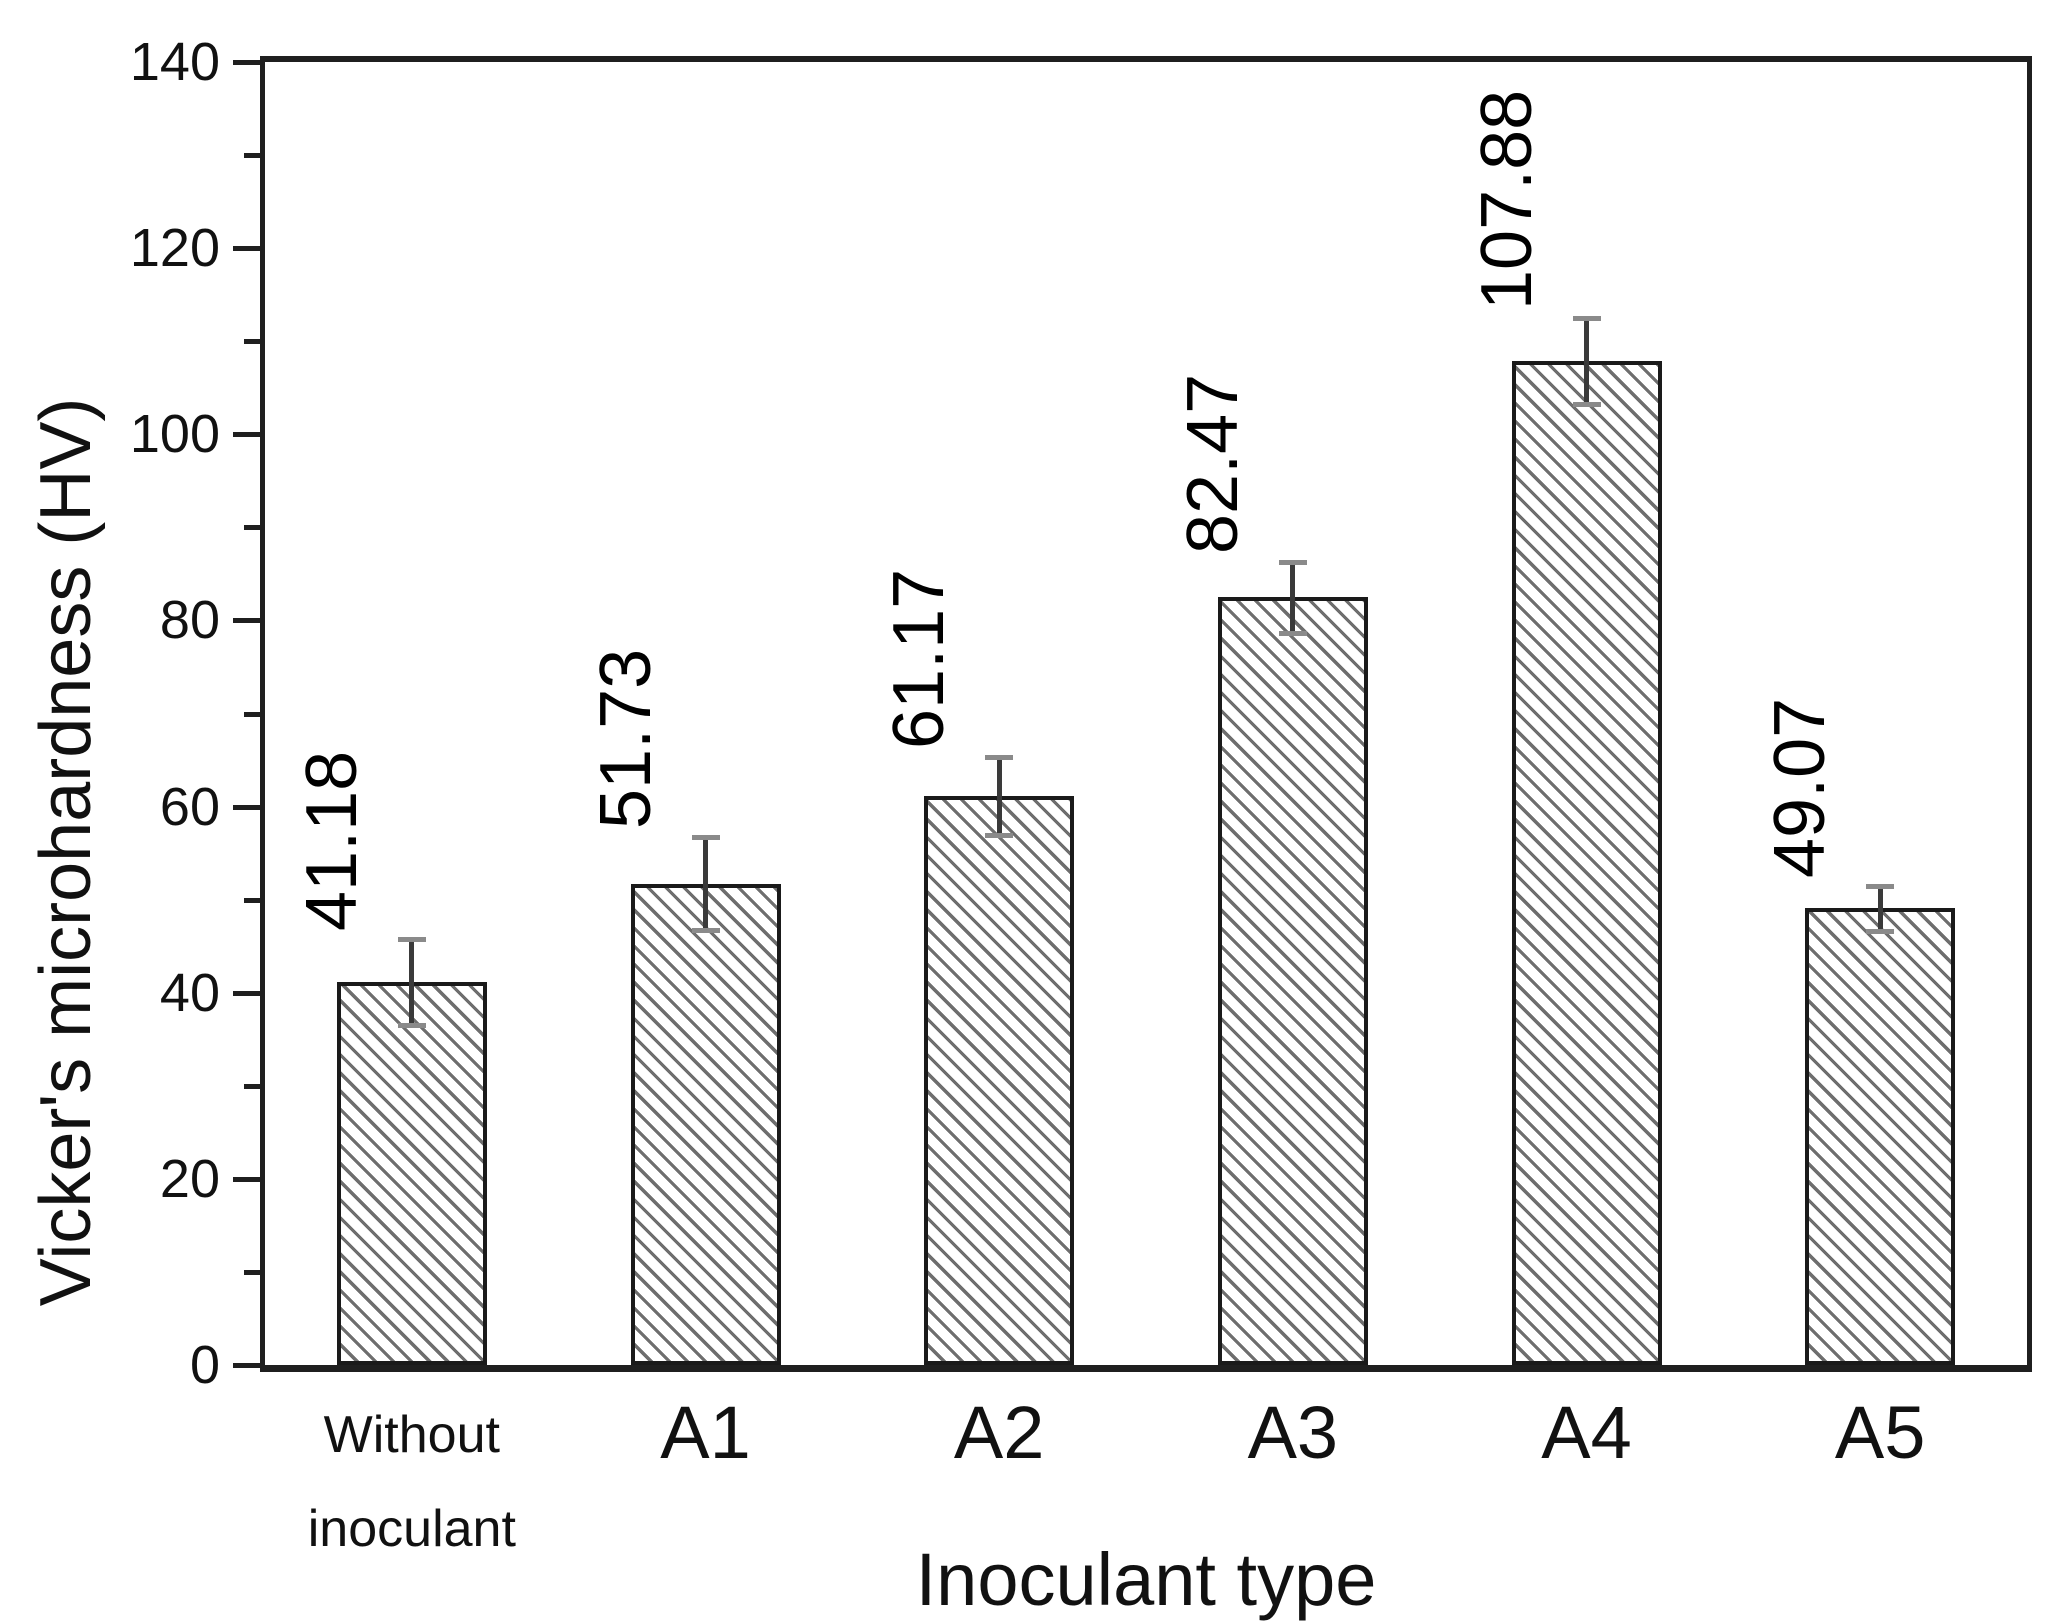 This screenshot has height=1621, width=2062. What do you see at coordinates (1146, 1579) in the screenshot?
I see `x-axis-title: Inoculant type` at bounding box center [1146, 1579].